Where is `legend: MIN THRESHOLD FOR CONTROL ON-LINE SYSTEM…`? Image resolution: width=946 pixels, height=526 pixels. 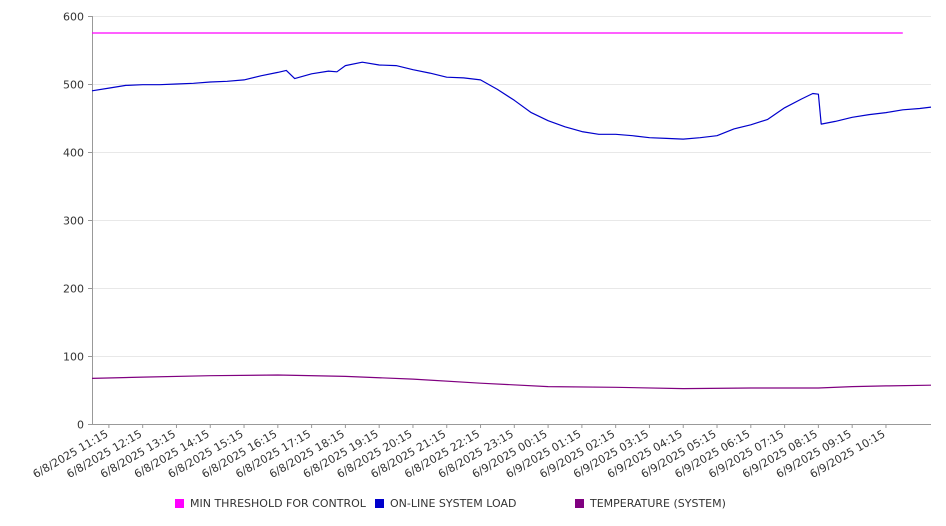
legend: MIN THRESHOLD FOR CONTROL ON-LINE SYSTEM… is located at coordinates (473, 505).